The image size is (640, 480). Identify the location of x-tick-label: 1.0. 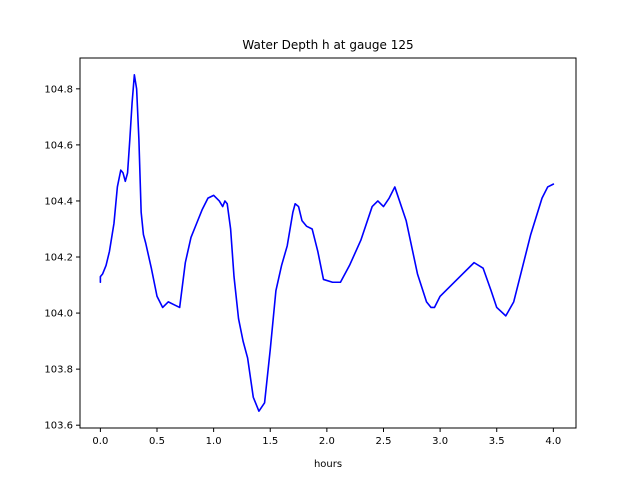
(214, 441).